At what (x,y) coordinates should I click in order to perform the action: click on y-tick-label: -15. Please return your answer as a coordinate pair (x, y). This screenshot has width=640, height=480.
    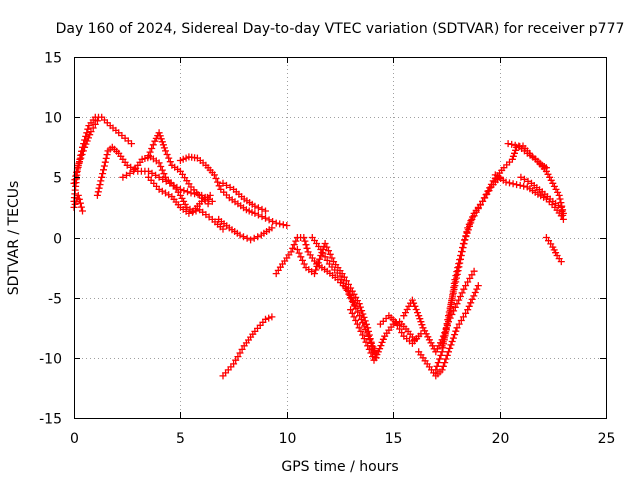
    Looking at the image, I should click on (50, 420).